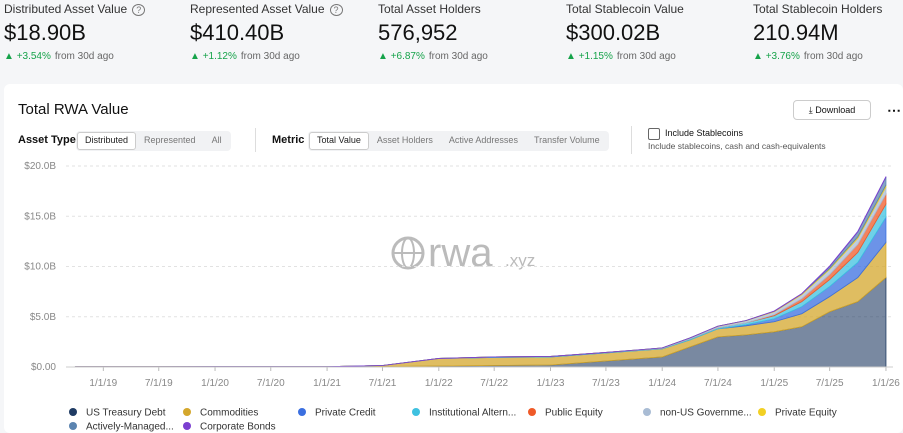  What do you see at coordinates (494, 383) in the screenshot?
I see `x-tick-label: 7/1/22` at bounding box center [494, 383].